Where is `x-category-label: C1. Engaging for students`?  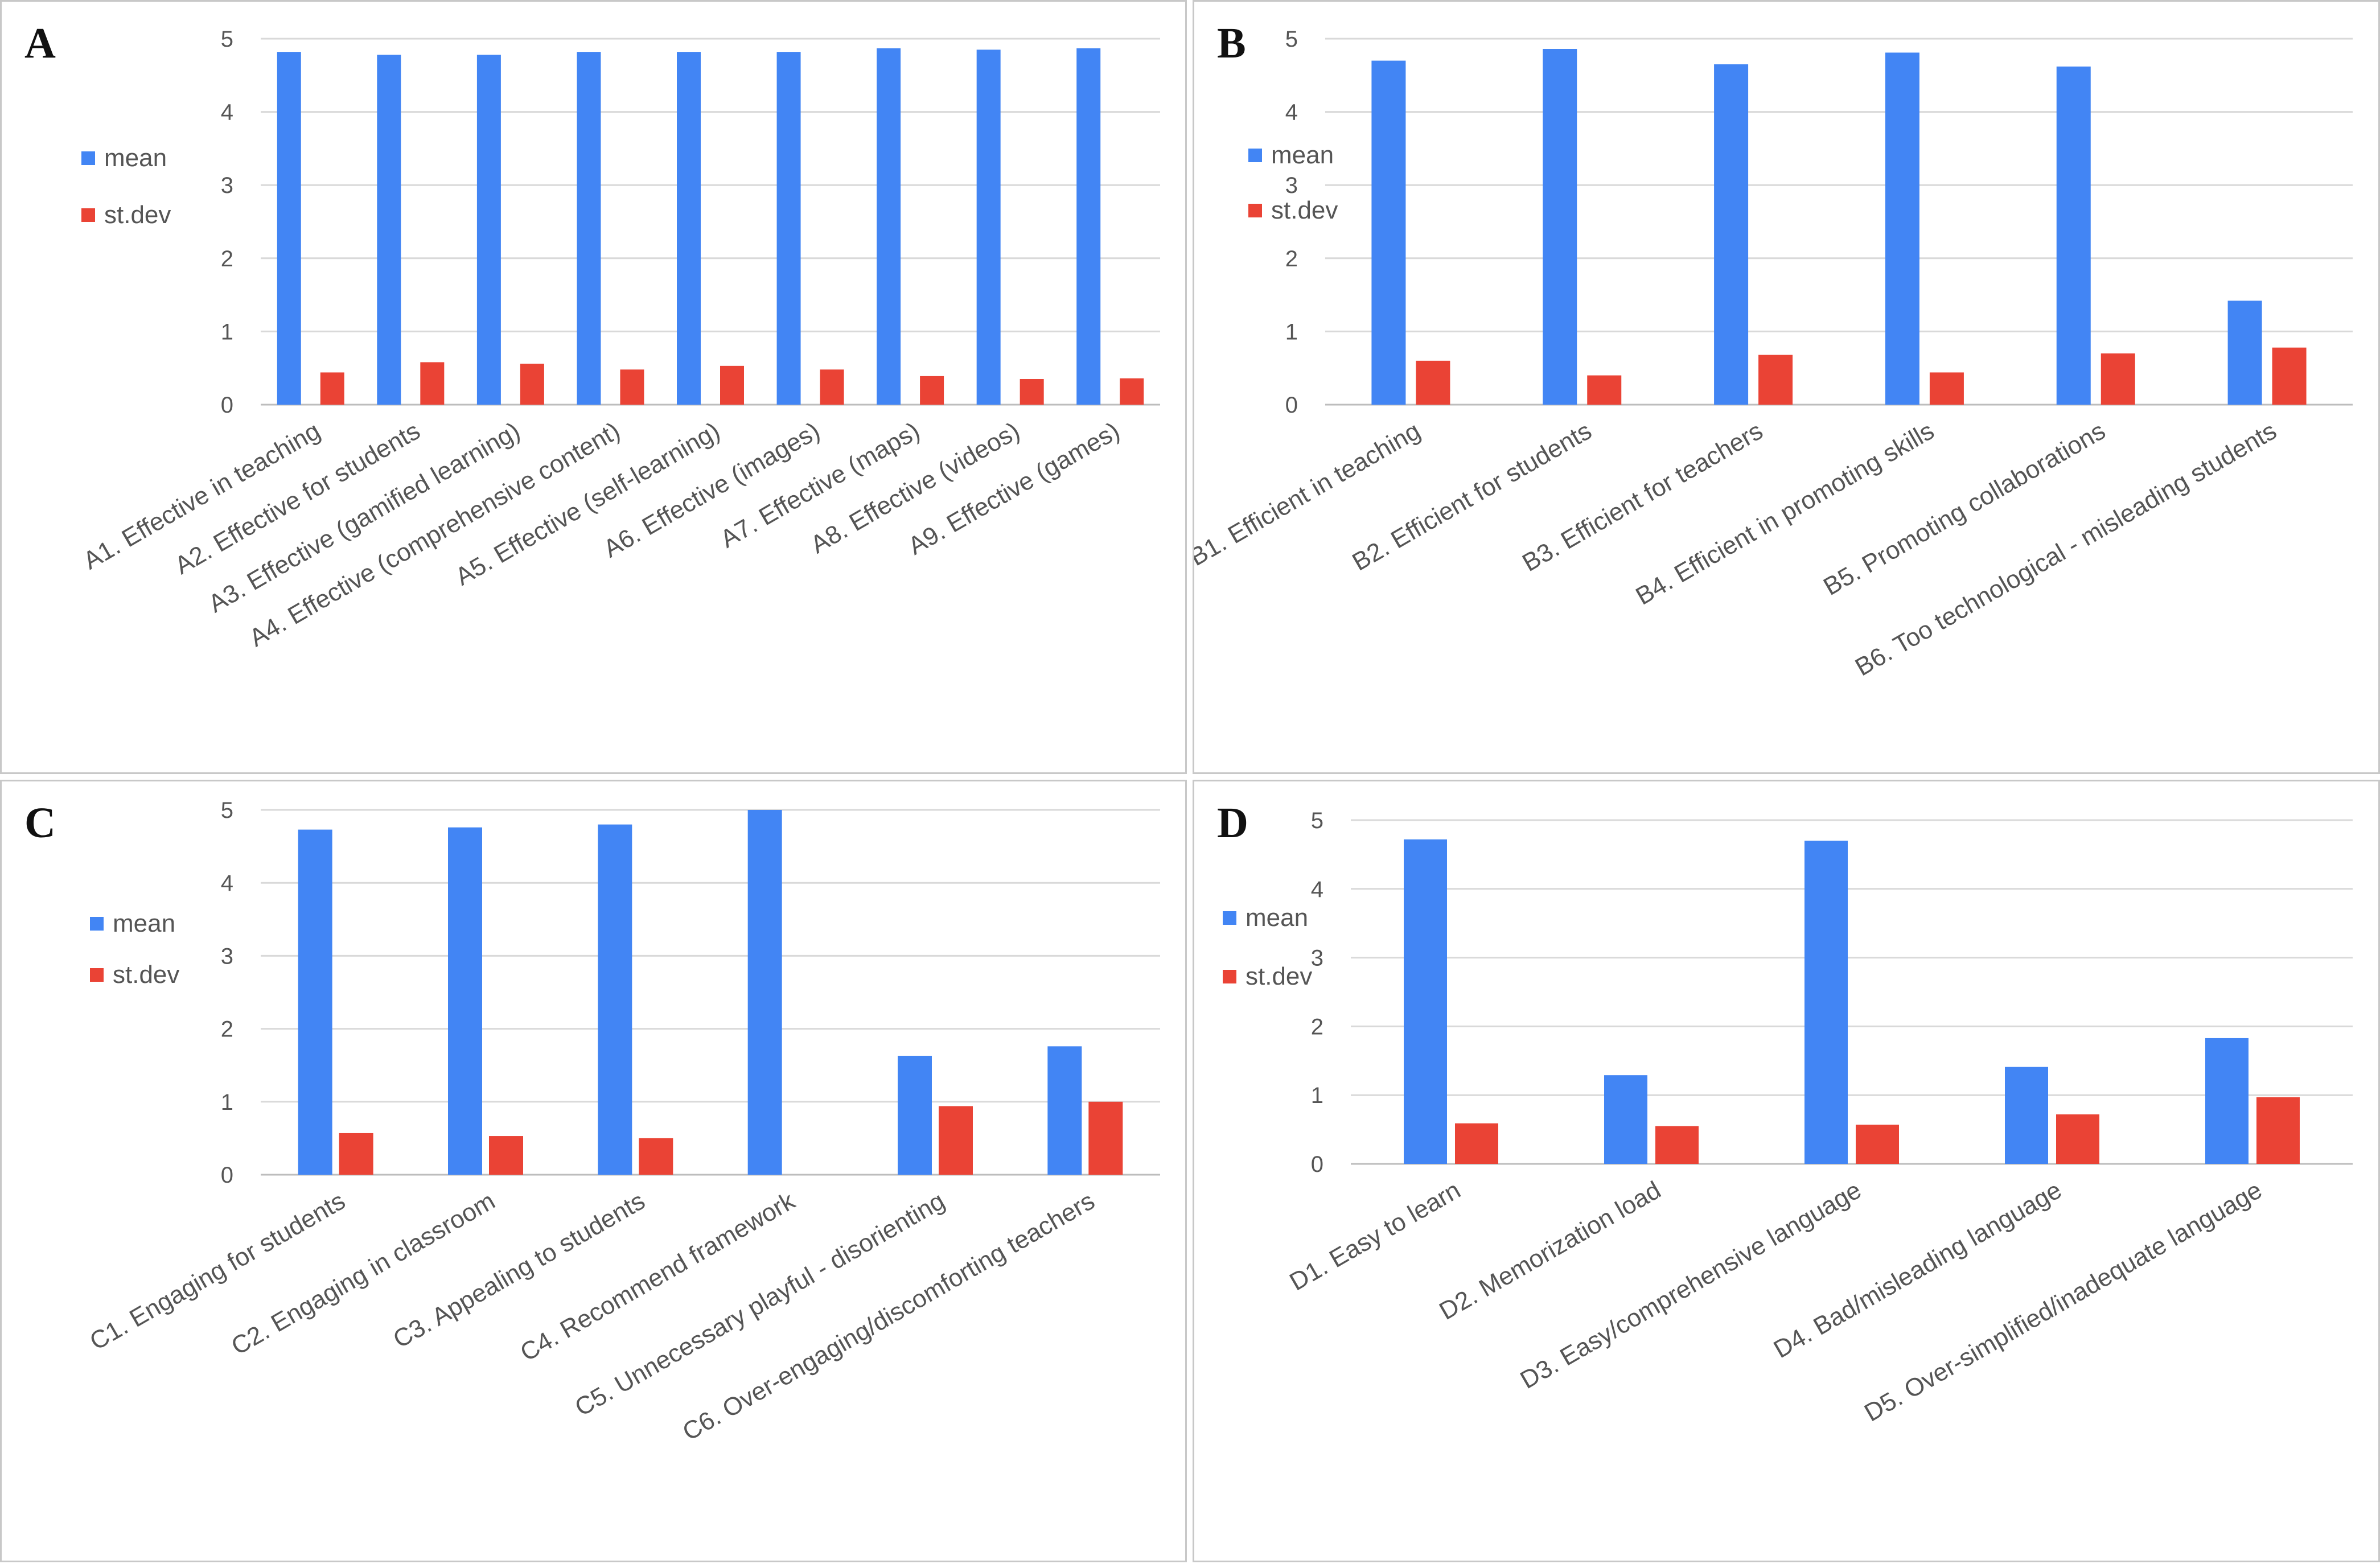
x-category-label: C1. Engaging for students is located at coordinates (217, 1271).